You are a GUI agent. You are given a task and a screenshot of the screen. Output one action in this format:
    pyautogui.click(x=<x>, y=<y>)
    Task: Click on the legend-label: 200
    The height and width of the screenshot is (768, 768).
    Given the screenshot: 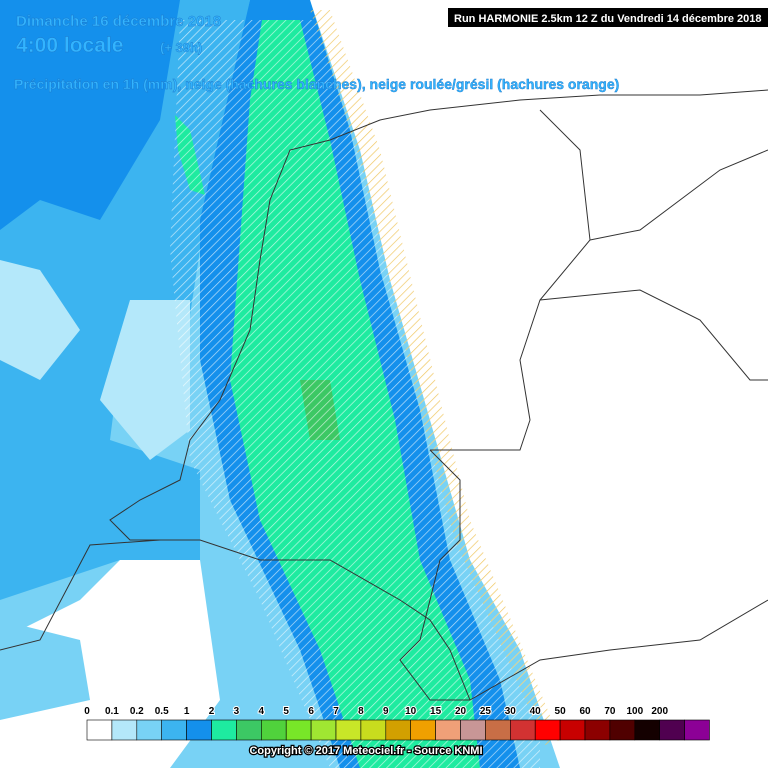 What is the action you would take?
    pyautogui.click(x=659, y=711)
    